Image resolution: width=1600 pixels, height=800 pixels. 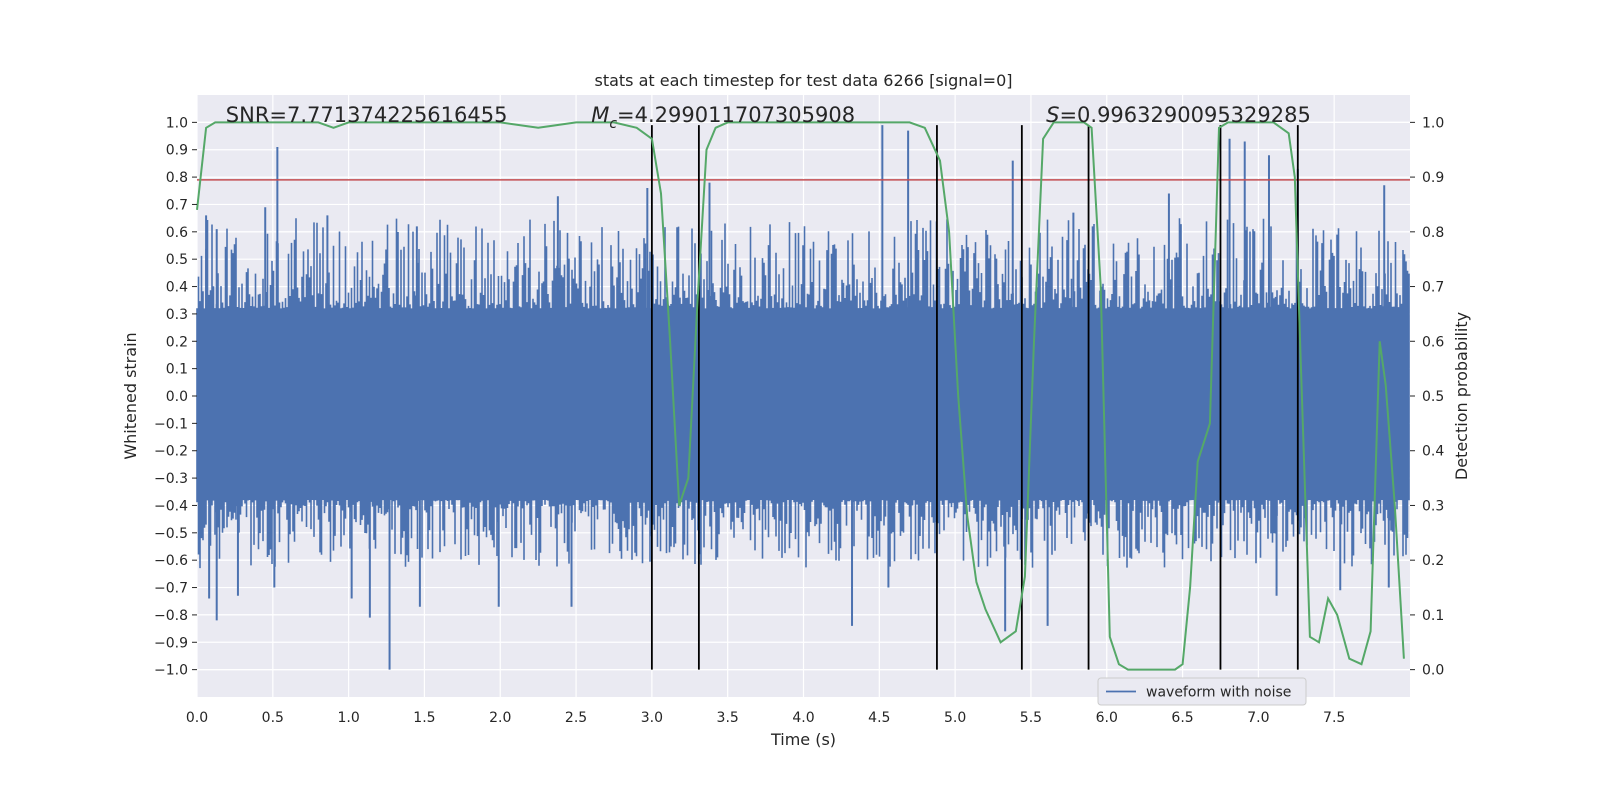 What do you see at coordinates (613, 124) in the screenshot?
I see `chirp-mass-subscript: c` at bounding box center [613, 124].